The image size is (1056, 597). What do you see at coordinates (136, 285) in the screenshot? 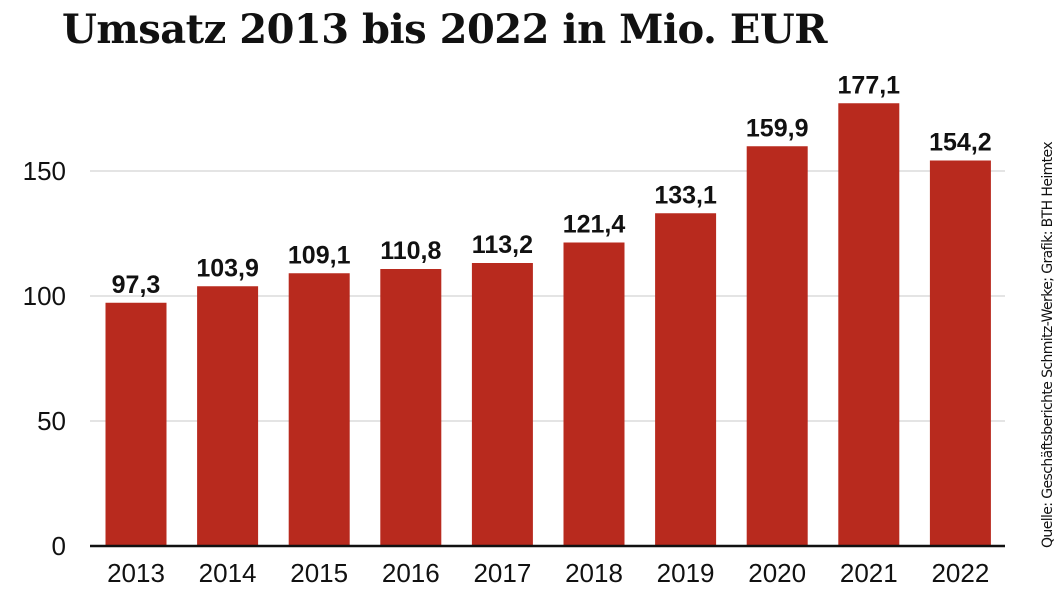
I see `data-label: 97,3` at bounding box center [136, 285].